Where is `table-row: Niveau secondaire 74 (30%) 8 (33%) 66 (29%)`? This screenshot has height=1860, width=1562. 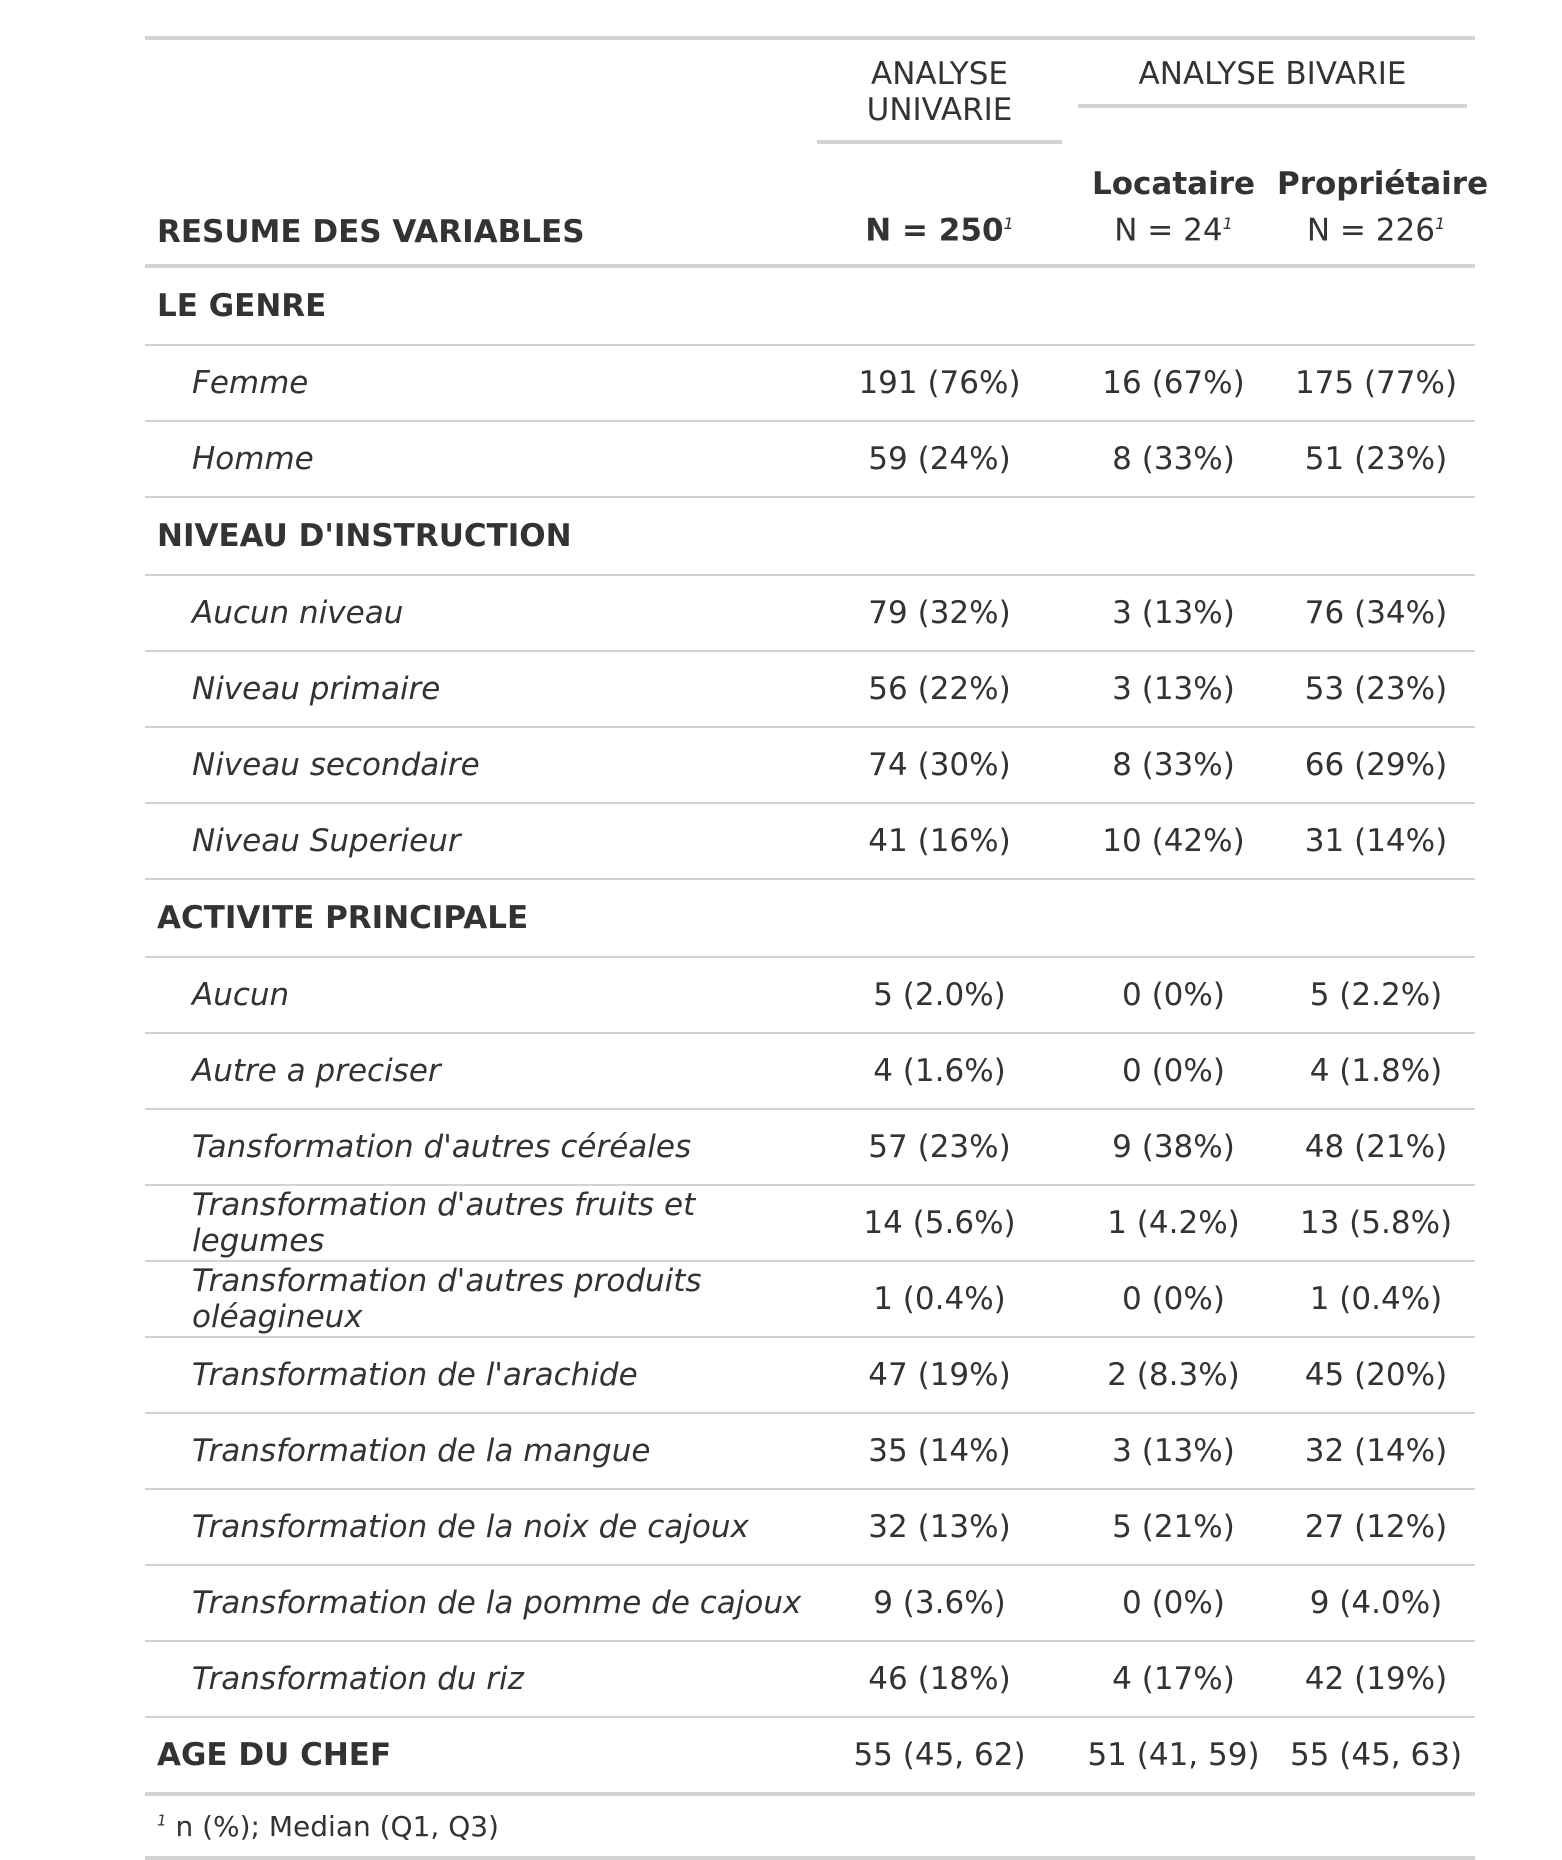
table-row: Niveau secondaire 74 (30%) 8 (33%) 66 (29%) is located at coordinates (810, 765).